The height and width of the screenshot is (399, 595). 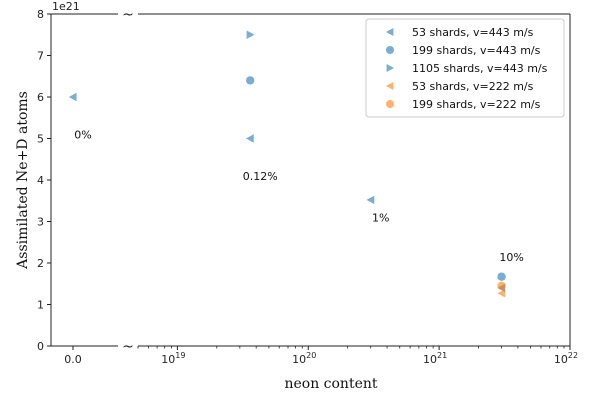 What do you see at coordinates (304, 358) in the screenshot?
I see `x-tick-label: 1020` at bounding box center [304, 358].